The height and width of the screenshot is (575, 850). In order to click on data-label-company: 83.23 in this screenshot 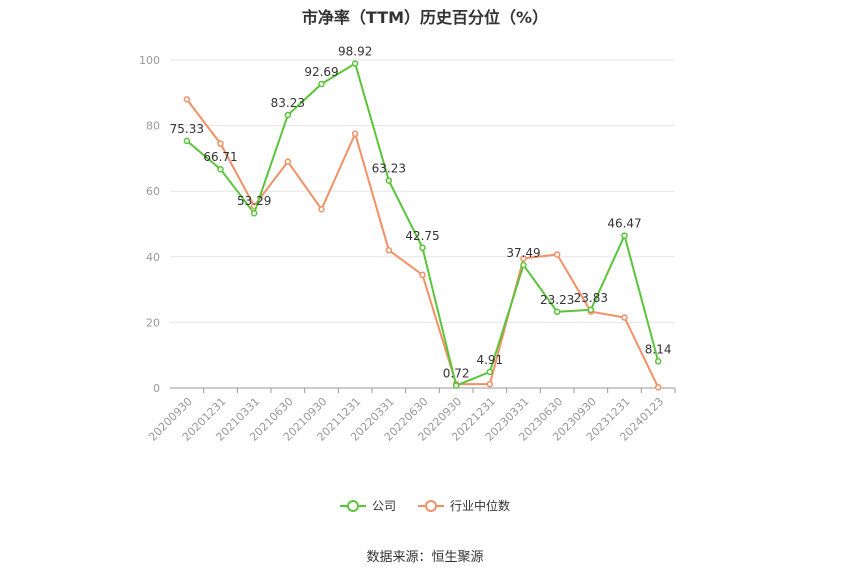, I will do `click(288, 103)`.